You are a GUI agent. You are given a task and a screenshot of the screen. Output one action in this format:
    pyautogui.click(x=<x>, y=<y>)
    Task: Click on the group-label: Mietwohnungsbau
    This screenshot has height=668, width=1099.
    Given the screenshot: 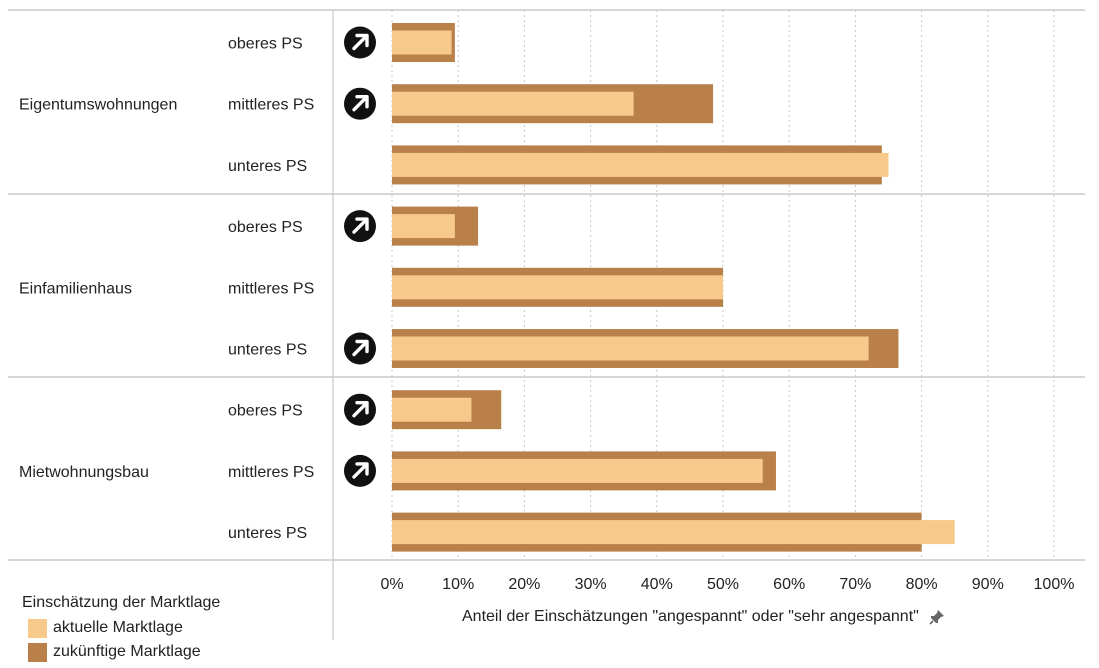 What is the action you would take?
    pyautogui.click(x=84, y=472)
    